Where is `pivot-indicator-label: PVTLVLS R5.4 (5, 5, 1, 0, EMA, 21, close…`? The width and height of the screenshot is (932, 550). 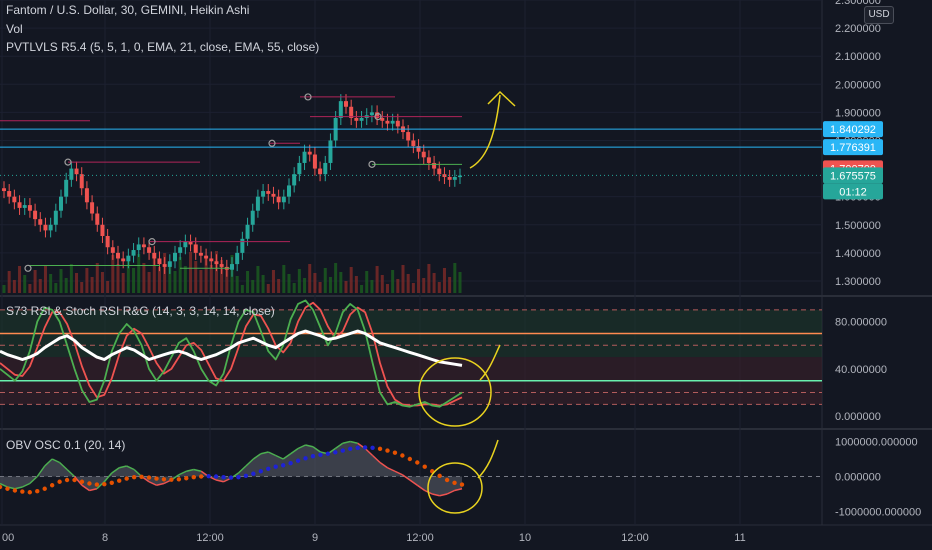 pivot-indicator-label: PVTLVLS R5.4 (5, 5, 1, 0, EMA, 21, close… is located at coordinates (163, 47).